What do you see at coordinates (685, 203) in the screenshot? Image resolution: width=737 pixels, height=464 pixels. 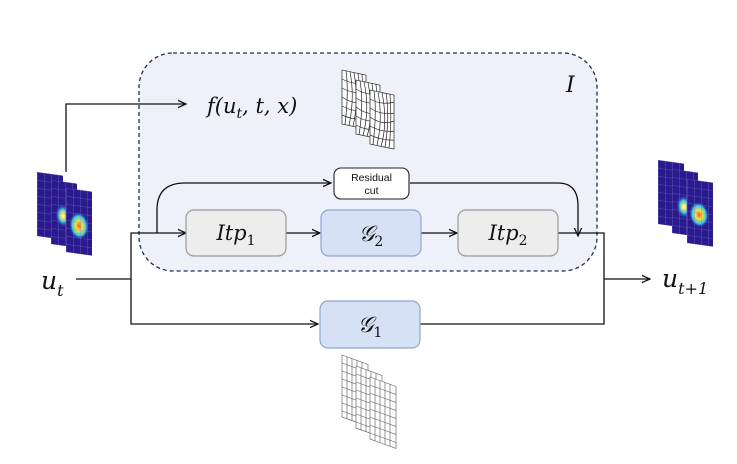 I see `output-field-stack` at bounding box center [685, 203].